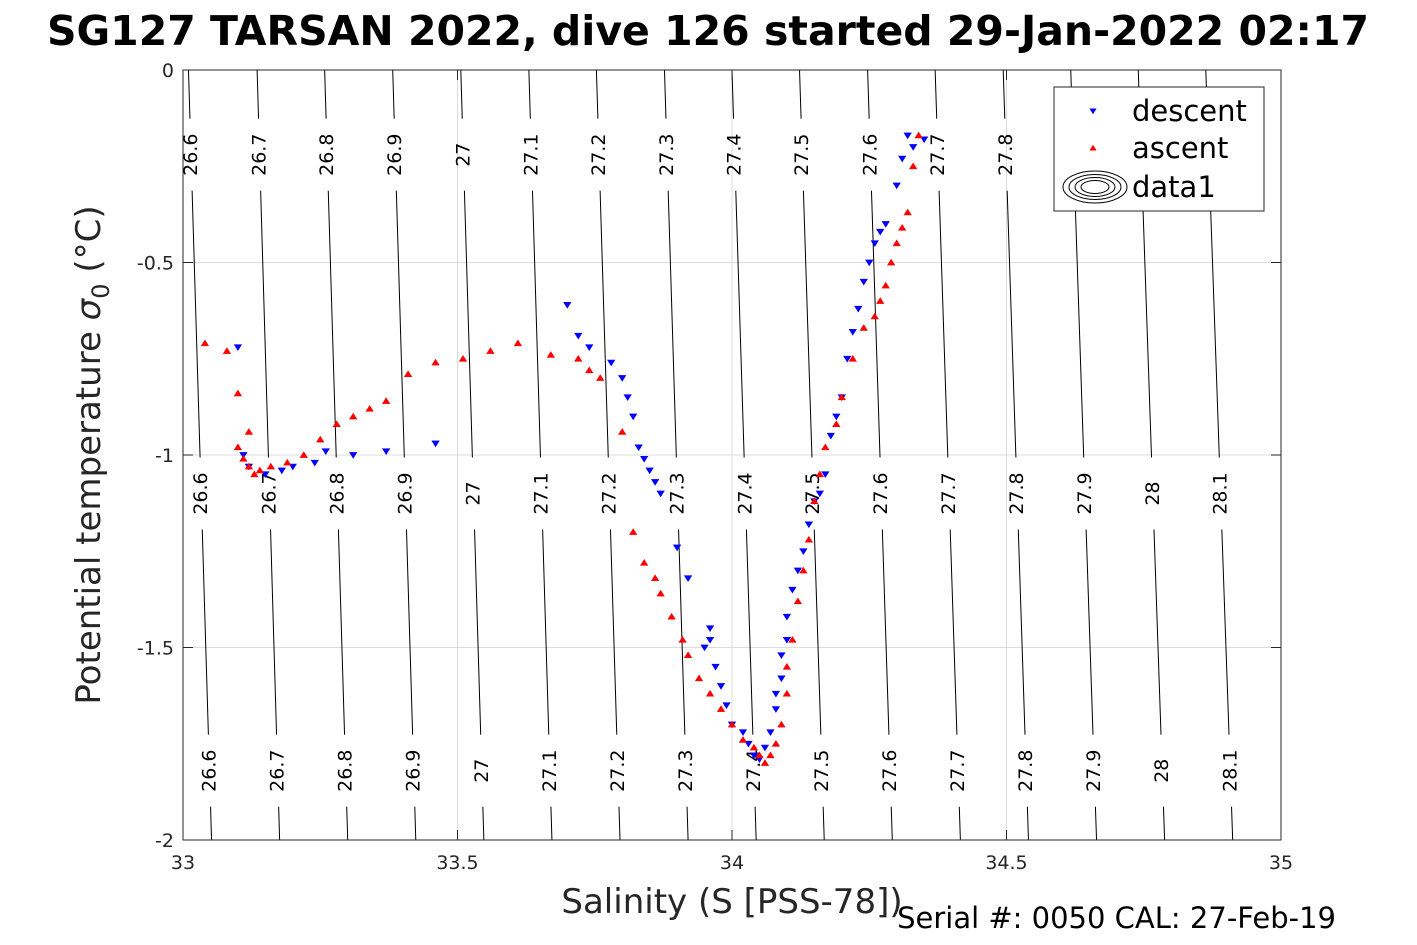  What do you see at coordinates (164, 456) in the screenshot?
I see `y-tick-label: -1` at bounding box center [164, 456].